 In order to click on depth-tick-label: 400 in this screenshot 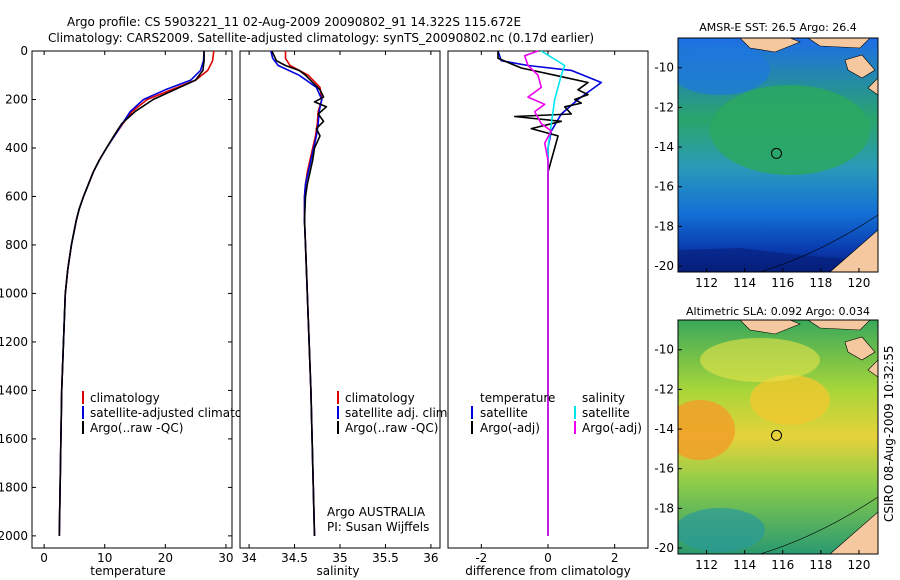, I will do `click(16, 148)`.